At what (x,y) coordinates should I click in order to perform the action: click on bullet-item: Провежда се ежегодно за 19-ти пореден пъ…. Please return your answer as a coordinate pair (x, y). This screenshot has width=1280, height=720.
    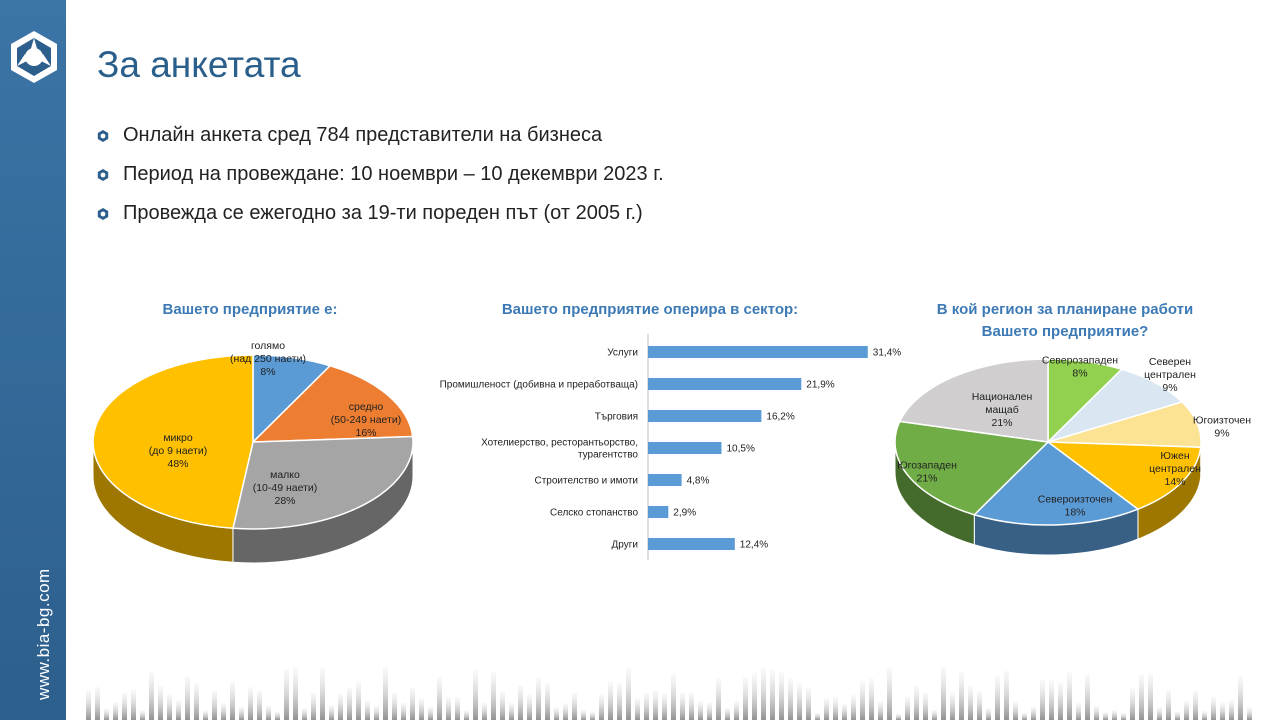
    Looking at the image, I should click on (380, 213).